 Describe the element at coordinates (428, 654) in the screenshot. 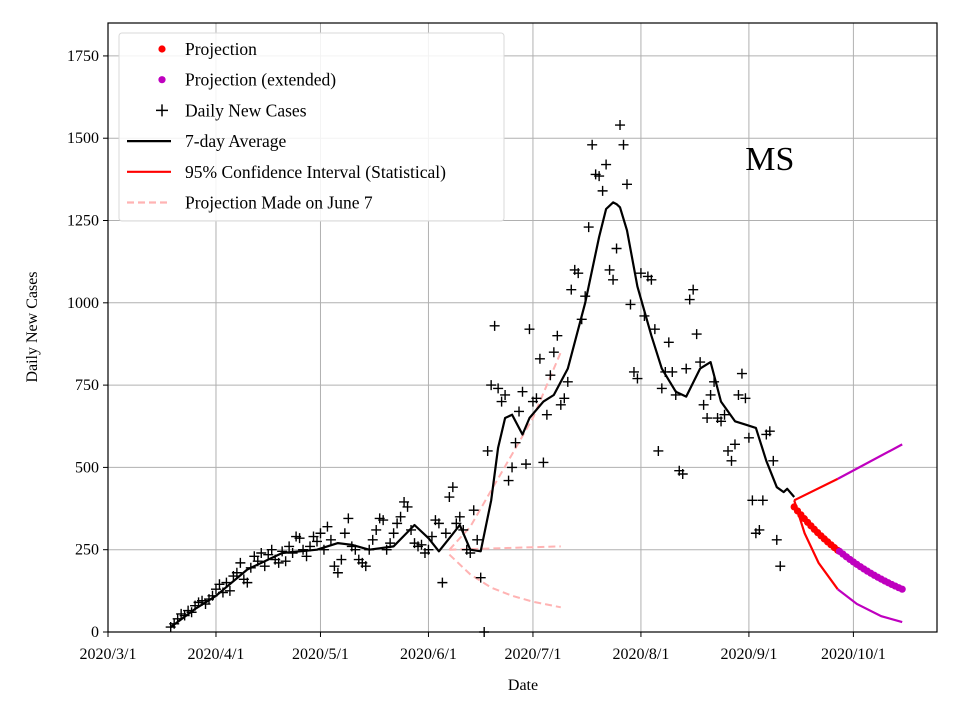

I see `x-tick-label: 2020/6/1` at that location.